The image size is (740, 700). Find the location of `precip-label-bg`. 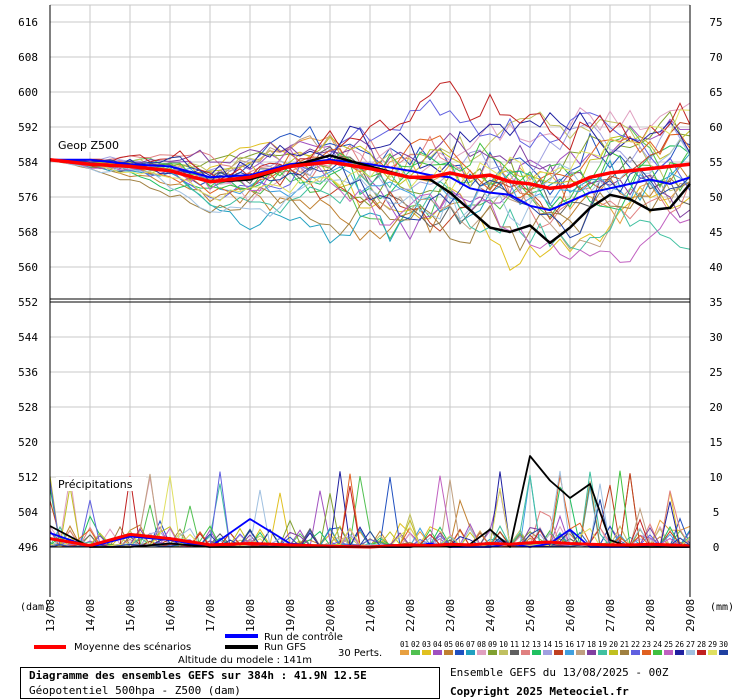

precip-label-bg is located at coordinates (101, 484).